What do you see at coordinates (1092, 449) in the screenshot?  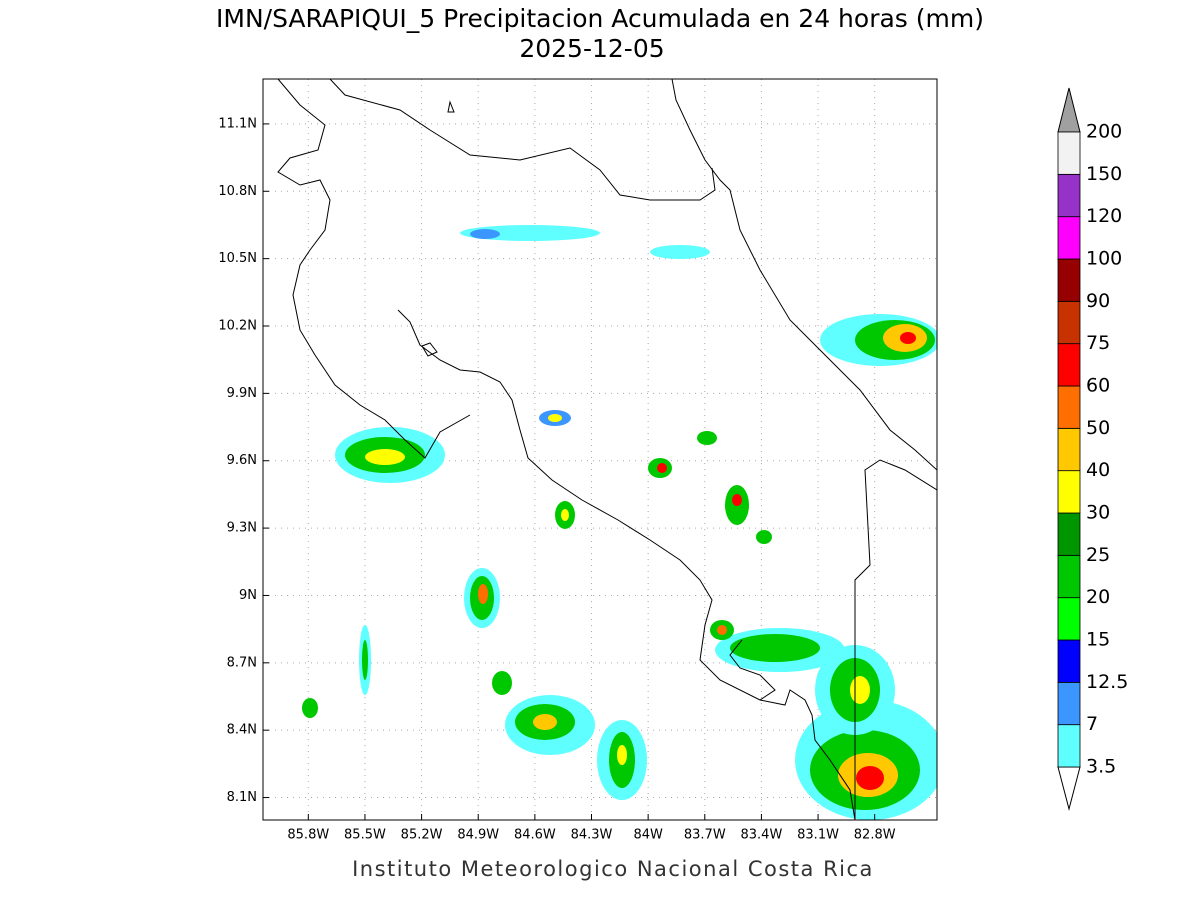 I see `colorbar: 3.5 7 12.5 15 20 25 30 40 50 60 75 90 100 120 150 200` at bounding box center [1092, 449].